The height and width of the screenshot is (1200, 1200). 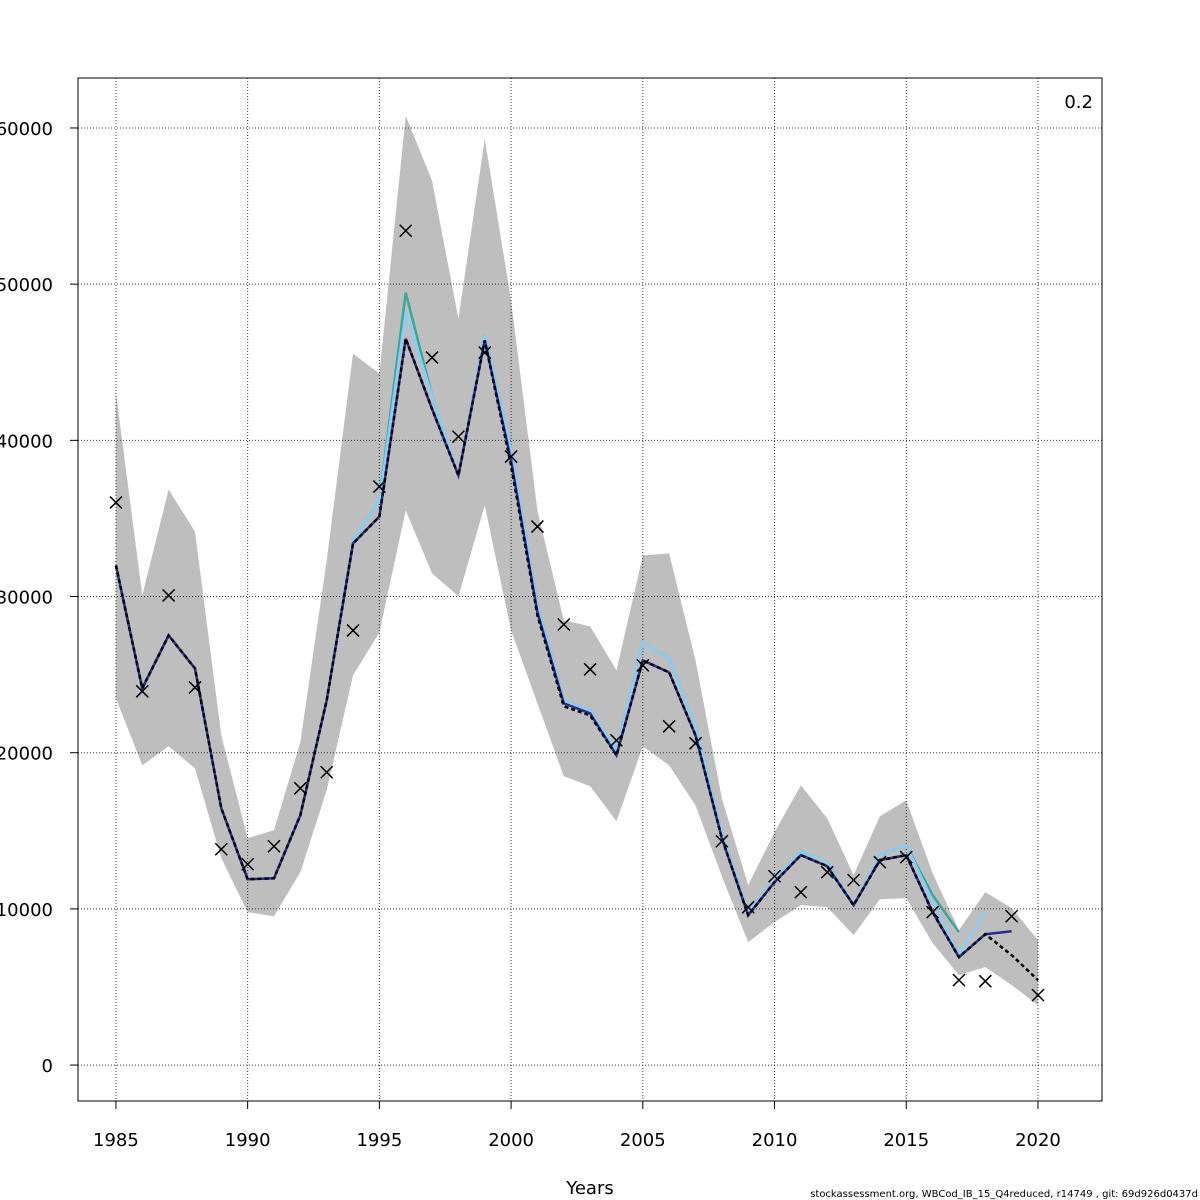 What do you see at coordinates (26, 285) in the screenshot?
I see `y-tick-label: 50000` at bounding box center [26, 285].